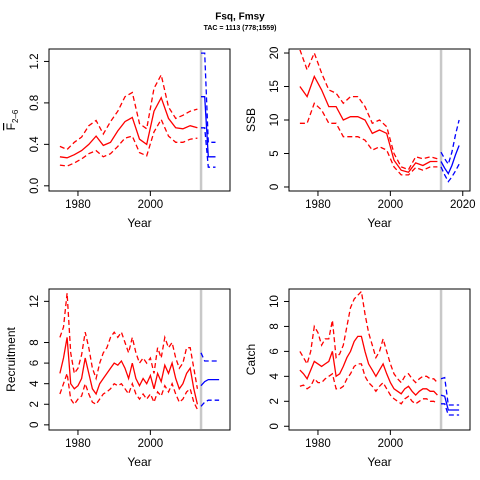  Describe the element at coordinates (12, 119) in the screenshot. I see `y-axis-label: F2–6` at that location.